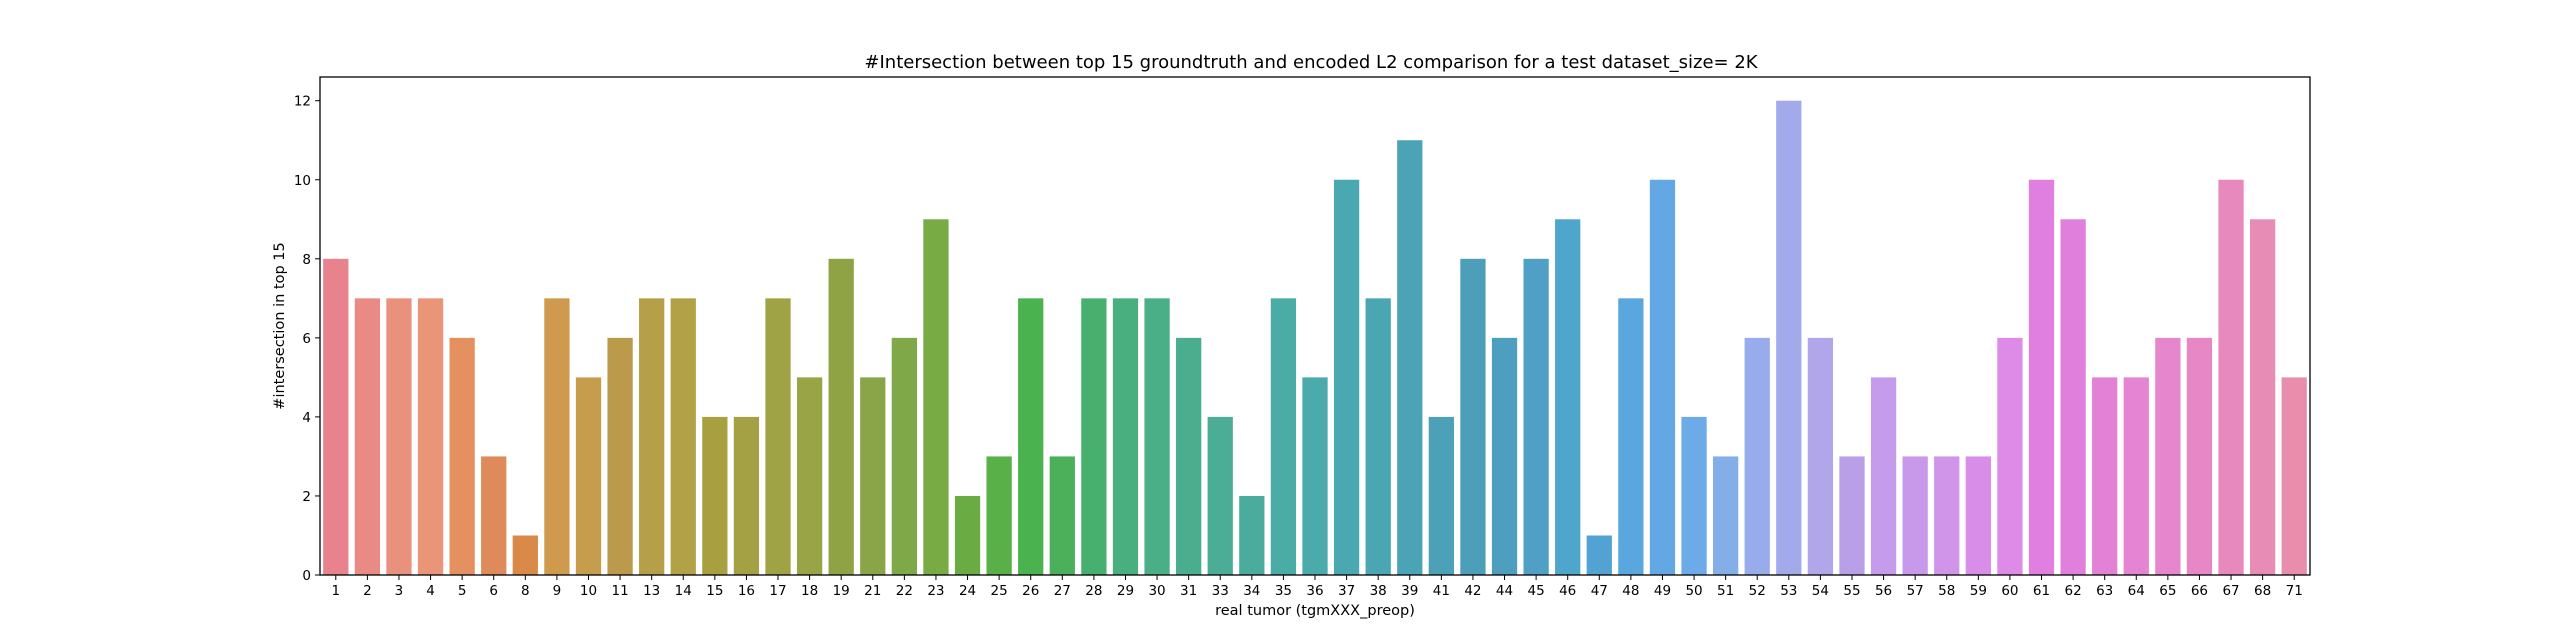 This screenshot has height=643, width=2560. Describe the element at coordinates (1441, 591) in the screenshot. I see `x-tick-label: 41` at that location.